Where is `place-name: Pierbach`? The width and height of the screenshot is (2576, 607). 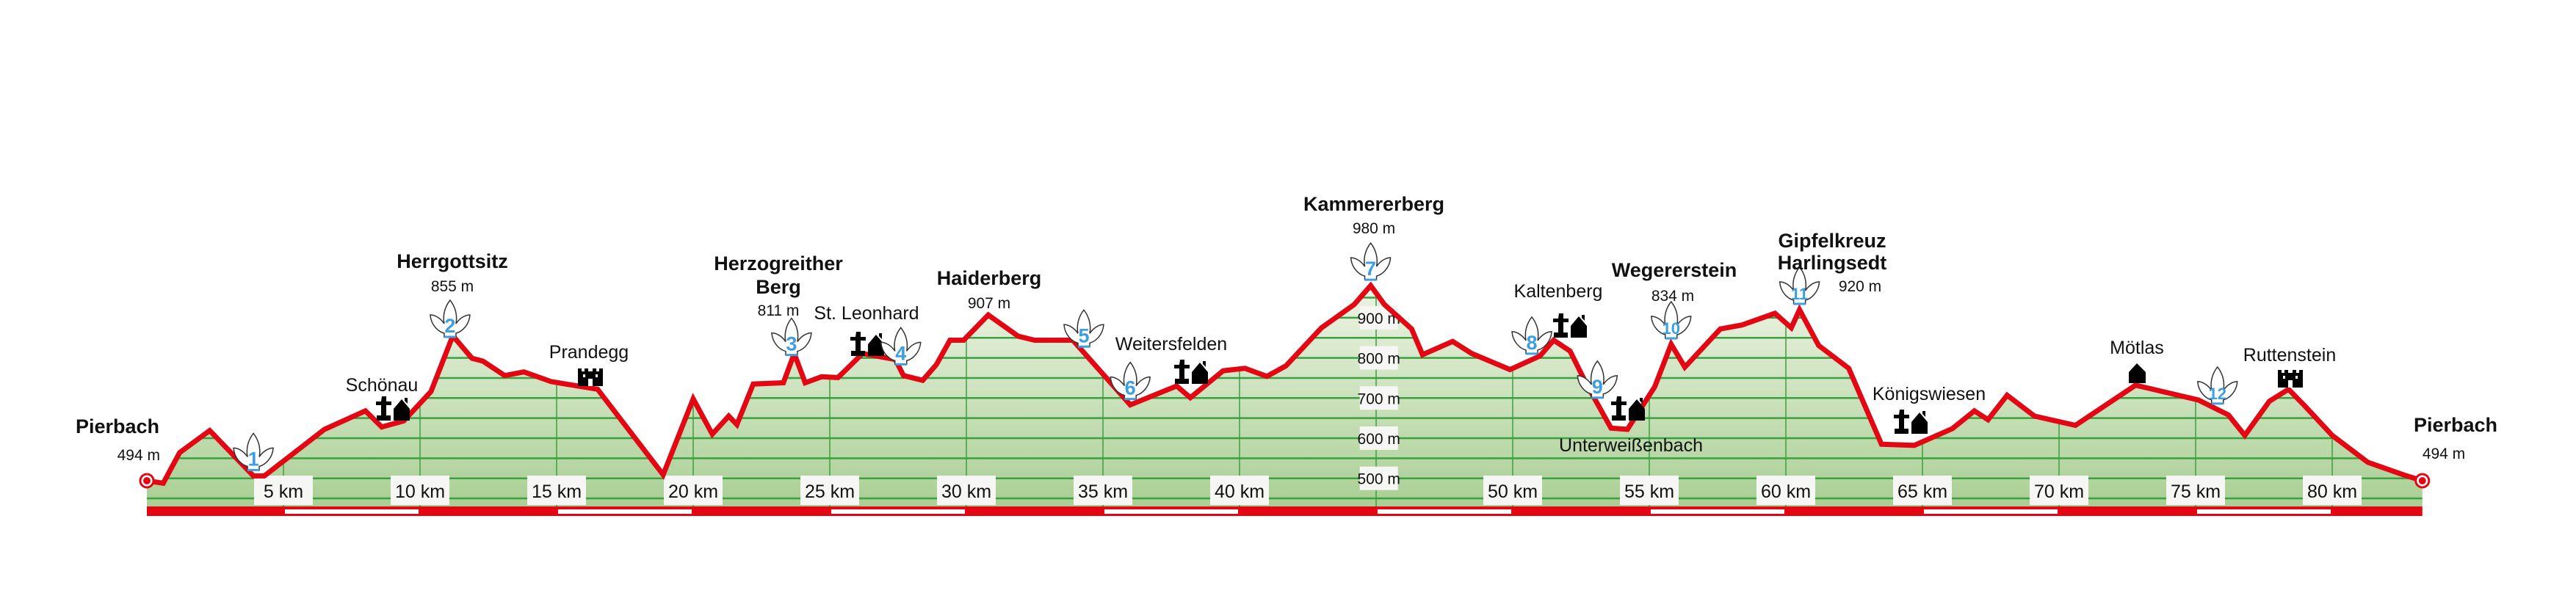
place-name: Pierbach is located at coordinates (2455, 425).